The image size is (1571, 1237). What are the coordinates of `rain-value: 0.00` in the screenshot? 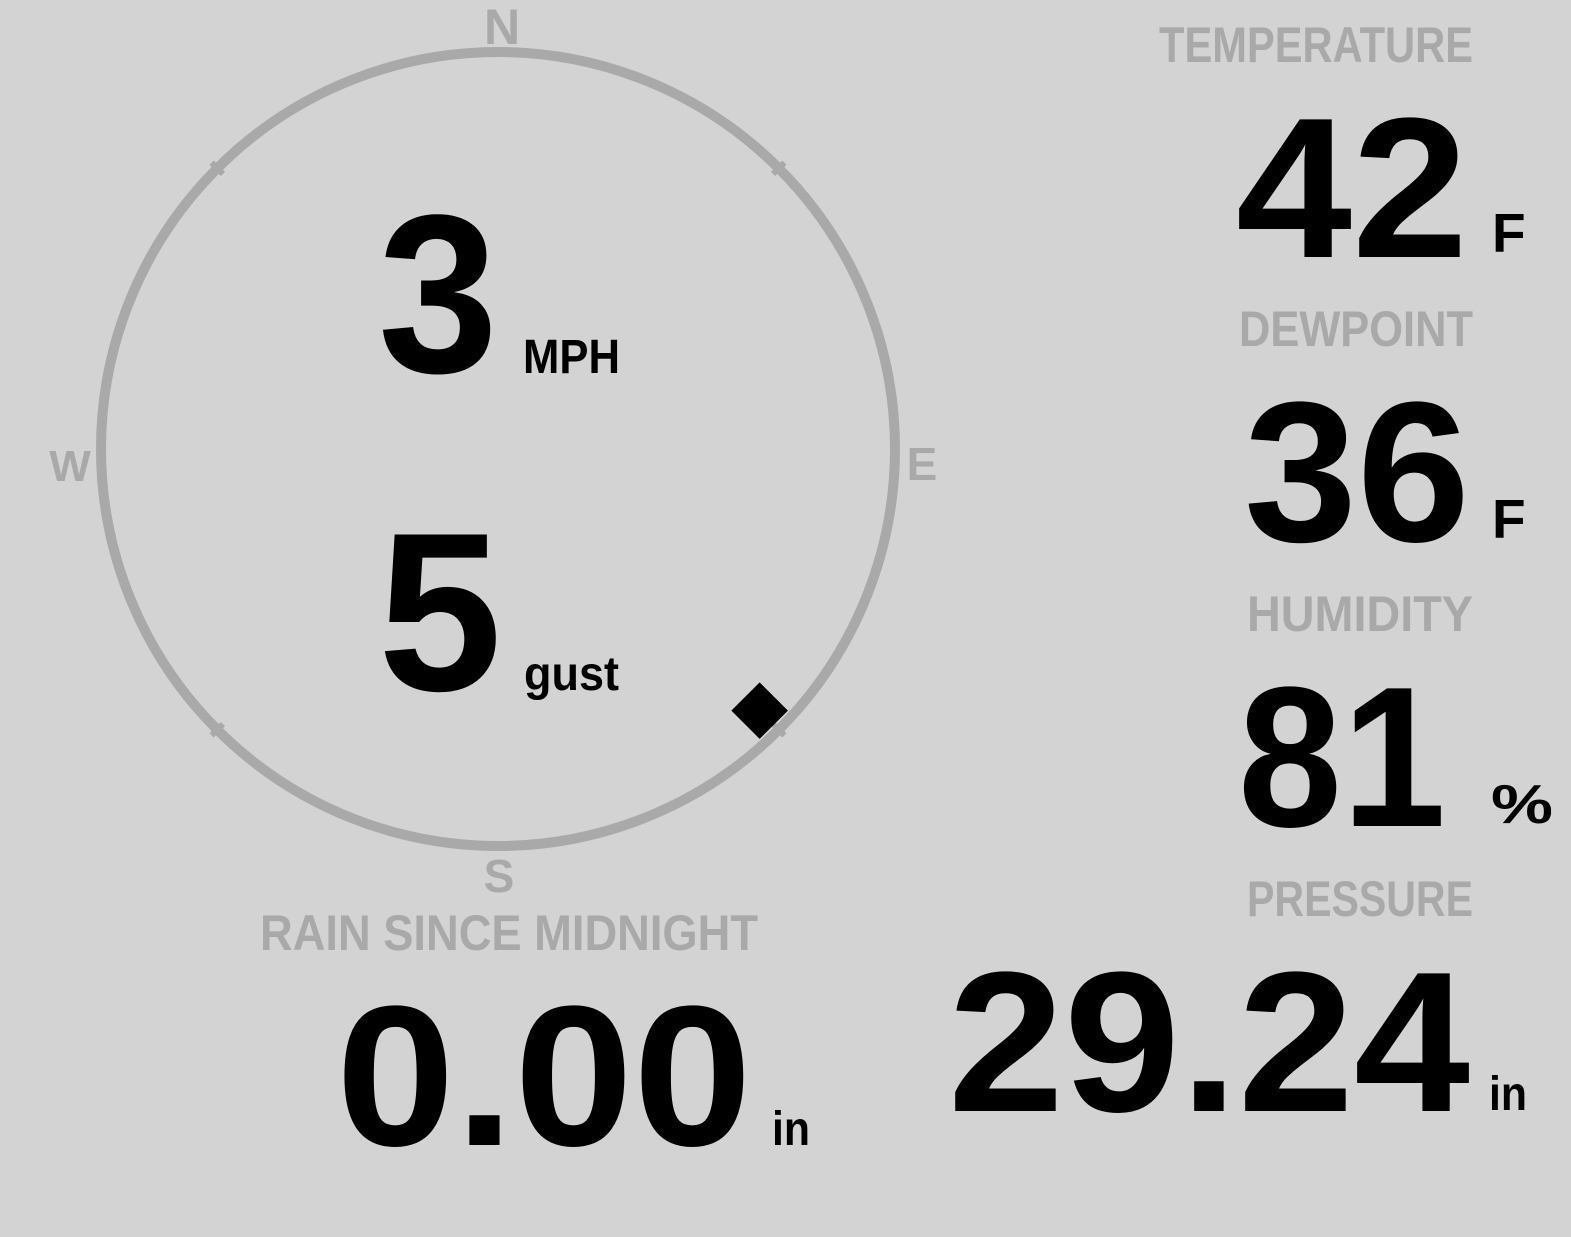 It's located at (544, 1076).